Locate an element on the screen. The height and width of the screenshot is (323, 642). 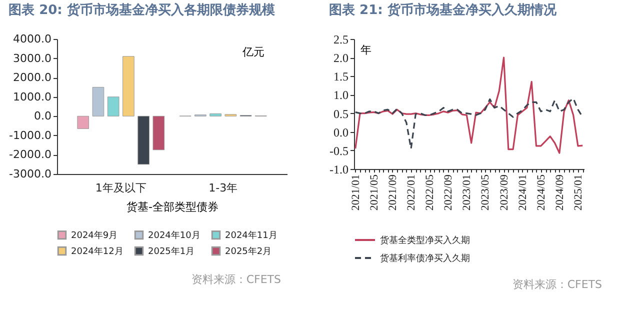
y-tick-label: -1000.0 is located at coordinates (30, 135).